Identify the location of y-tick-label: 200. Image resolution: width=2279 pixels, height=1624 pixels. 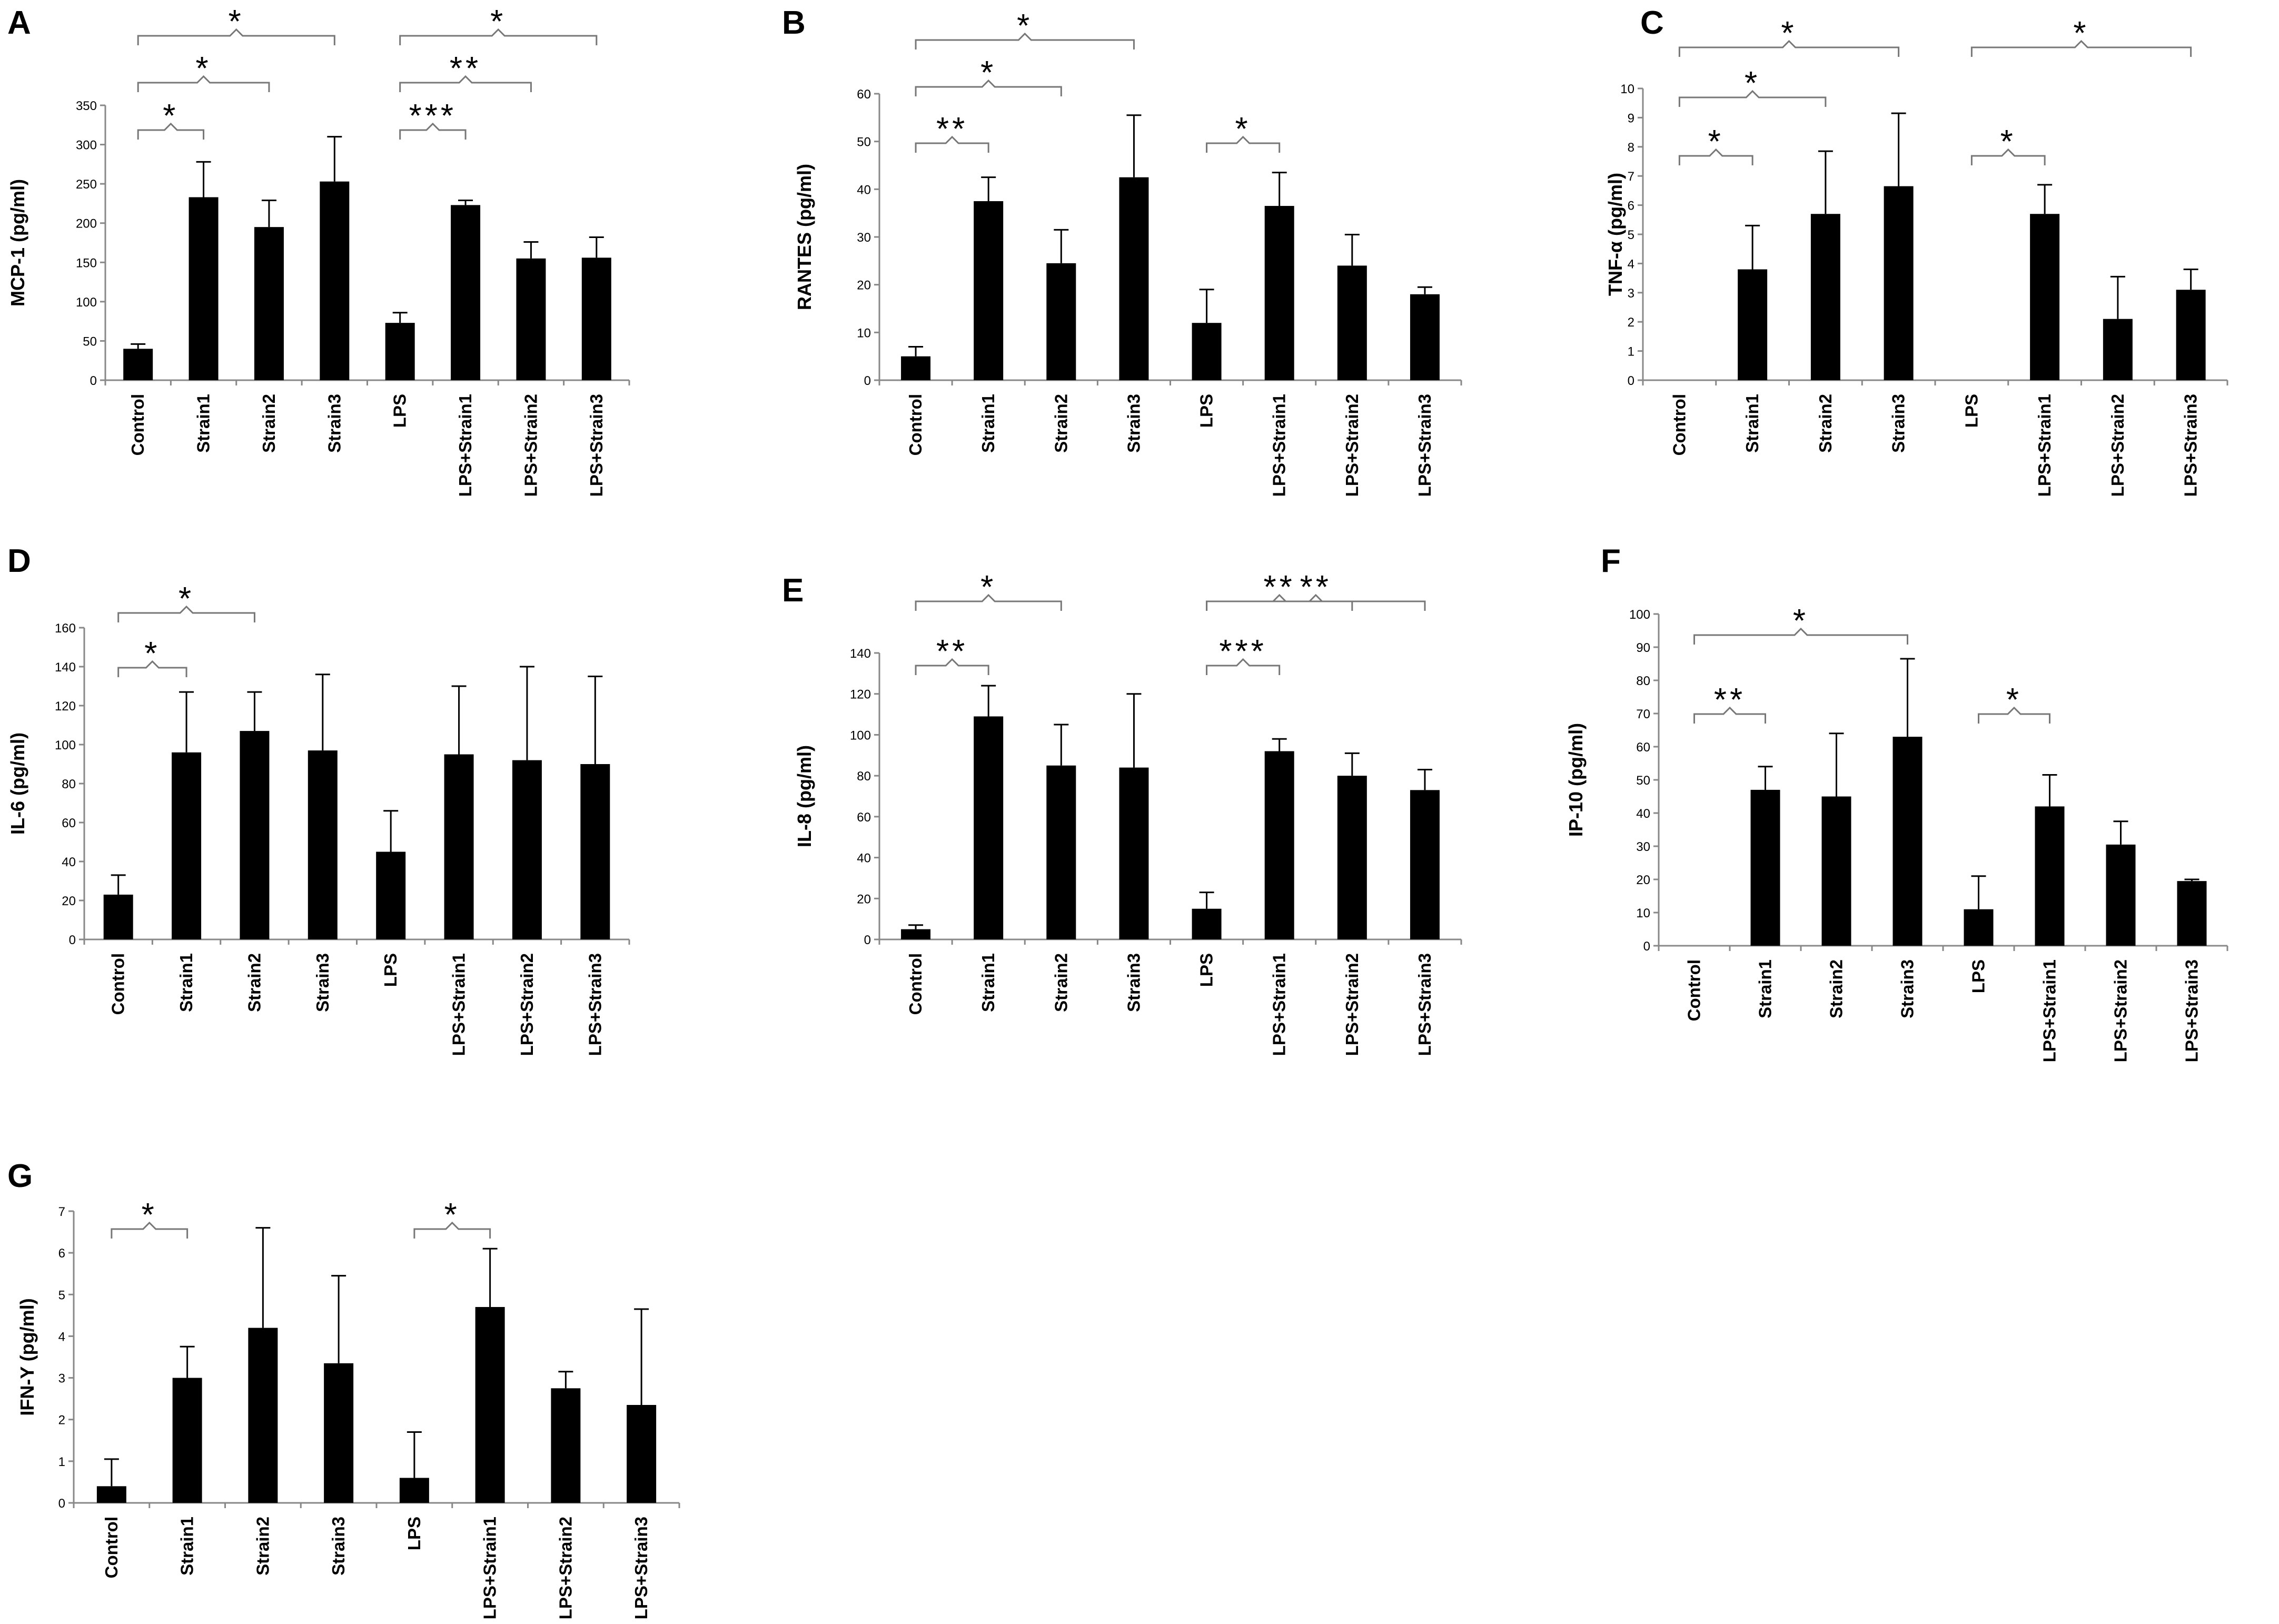
(87, 224).